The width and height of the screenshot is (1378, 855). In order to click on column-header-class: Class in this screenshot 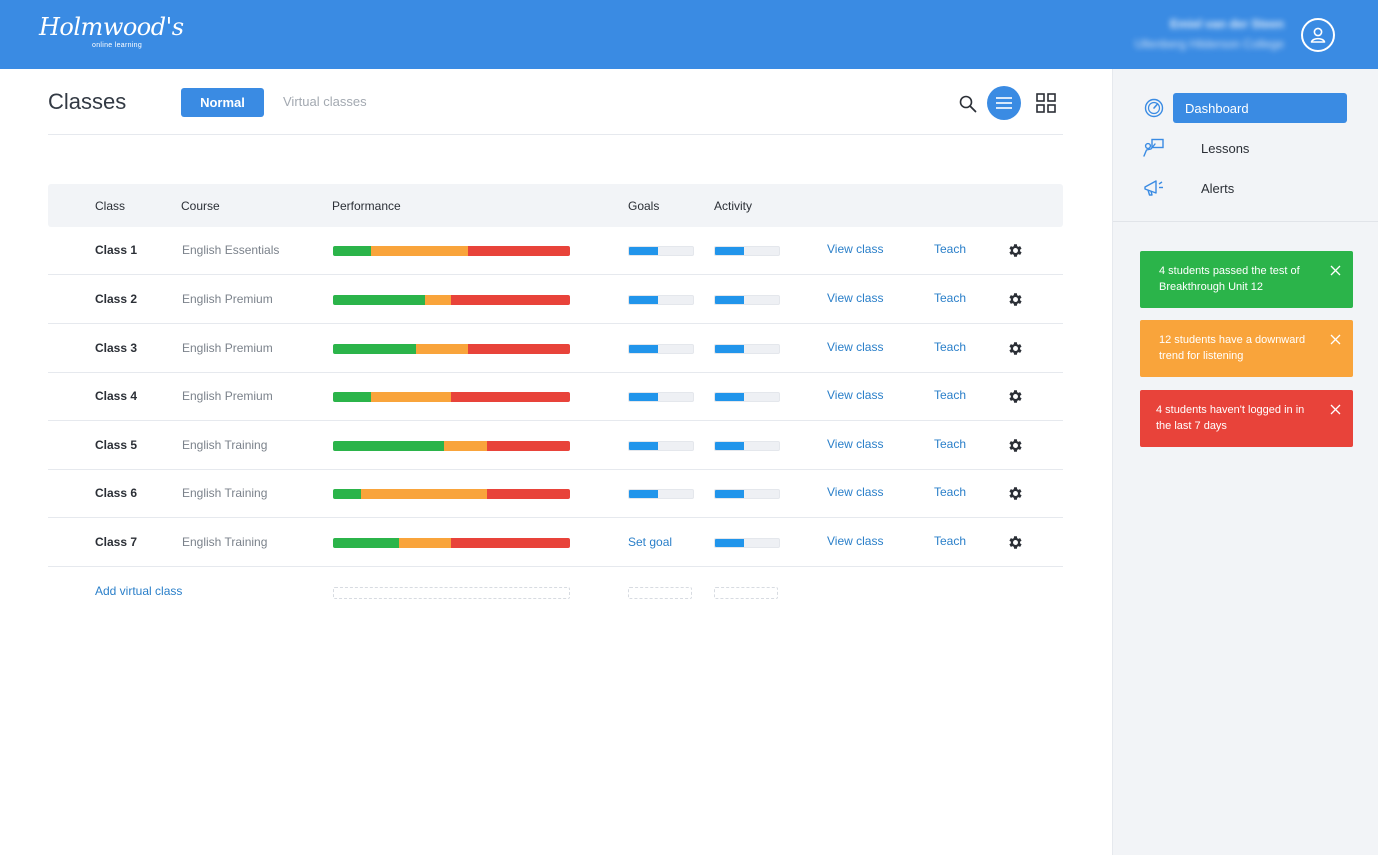, I will do `click(110, 206)`.